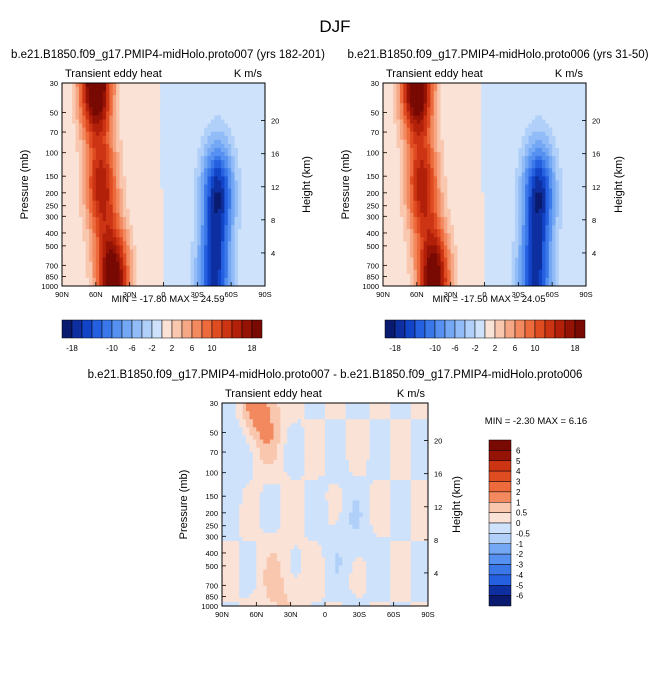 This screenshot has width=671, height=692. What do you see at coordinates (197, 329) in the screenshot?
I see `colorbar-box` at bounding box center [197, 329].